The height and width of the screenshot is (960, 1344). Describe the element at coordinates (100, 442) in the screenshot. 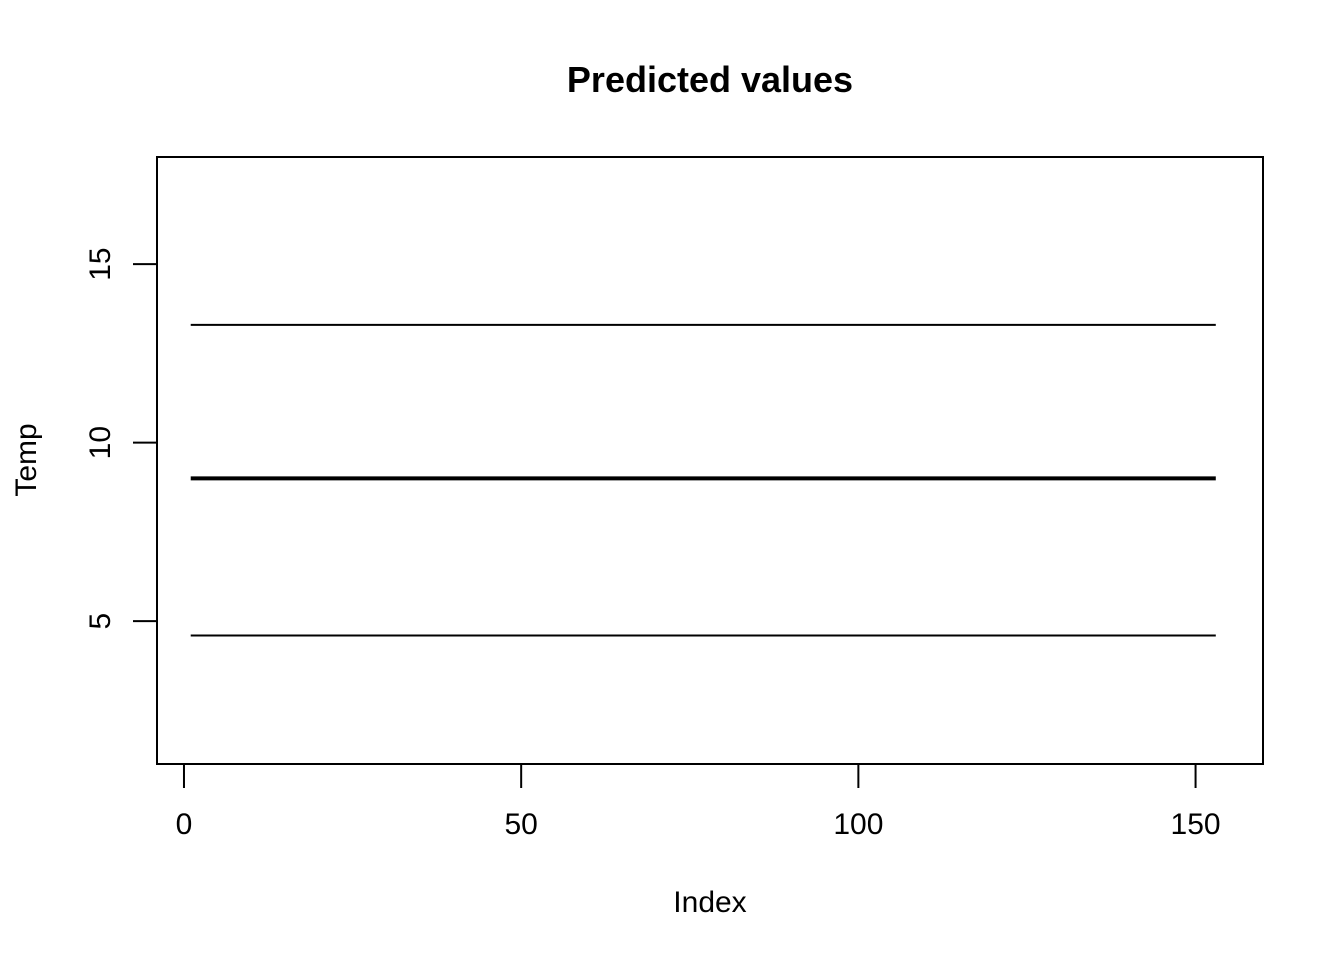

I see `y-tick-label: 10` at that location.